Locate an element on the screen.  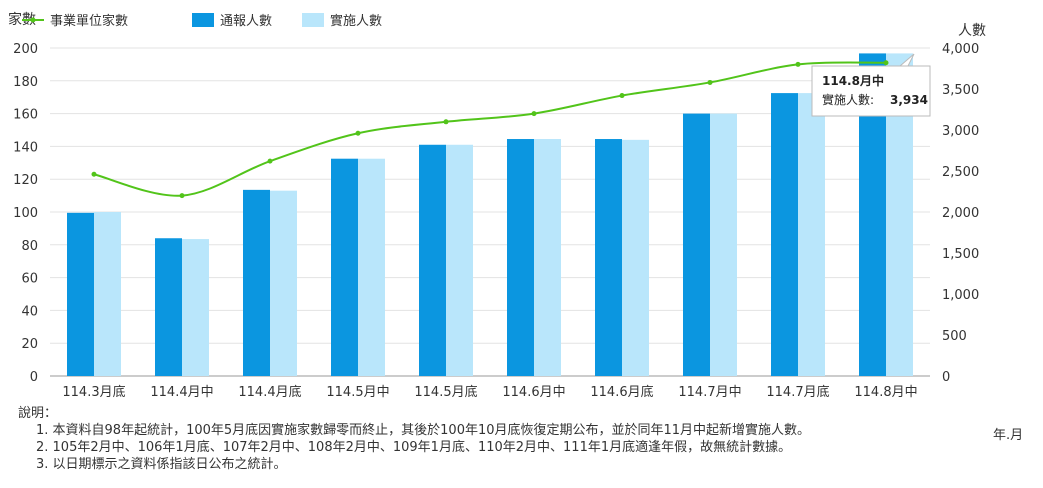
y-right-tick-label: 500 is located at coordinates (954, 336).